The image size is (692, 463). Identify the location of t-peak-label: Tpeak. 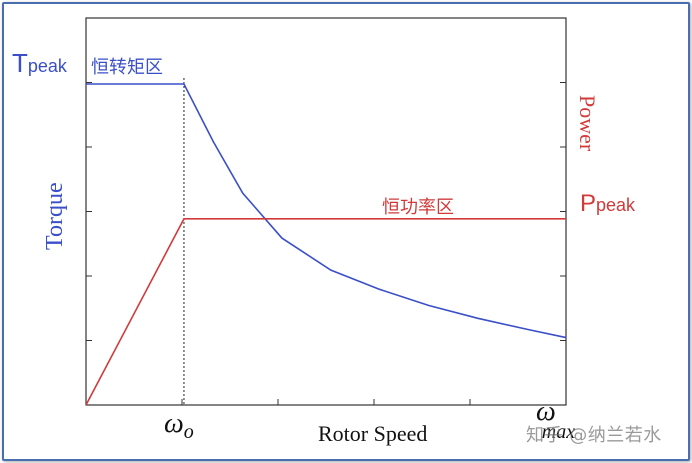
(40, 63).